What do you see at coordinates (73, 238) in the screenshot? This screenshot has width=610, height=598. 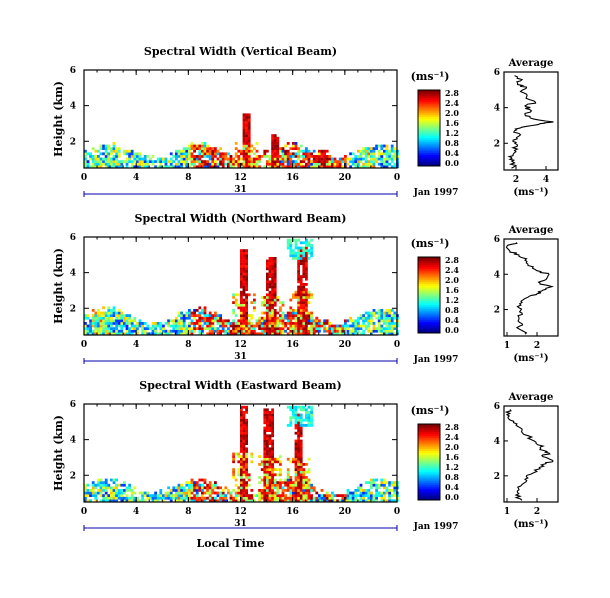 I see `y-tick-label: 6` at bounding box center [73, 238].